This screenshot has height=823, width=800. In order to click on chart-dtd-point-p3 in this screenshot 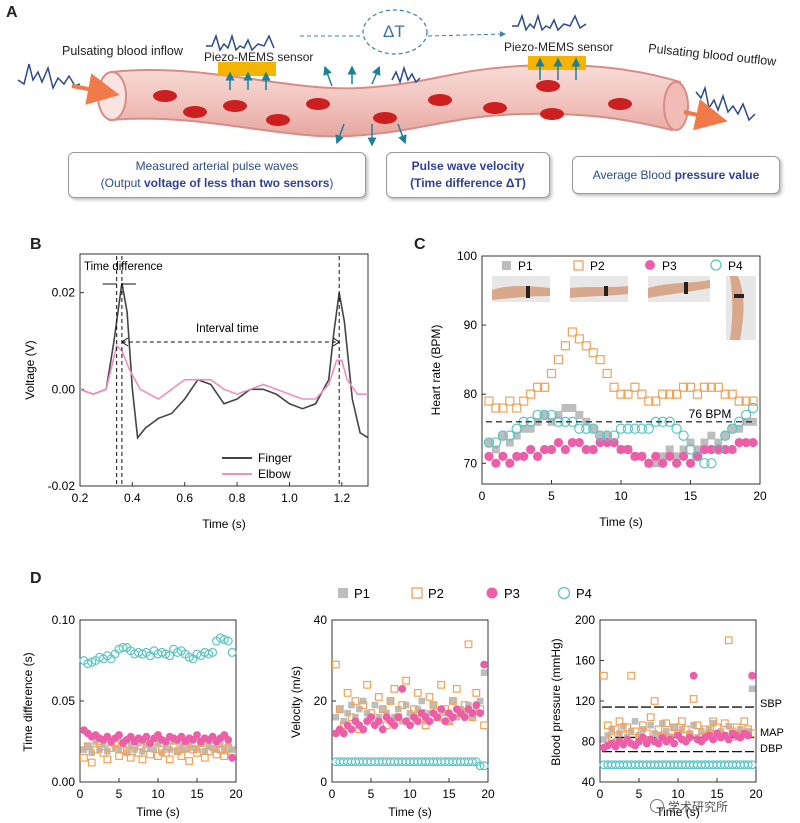, I will do `click(119, 735)`.